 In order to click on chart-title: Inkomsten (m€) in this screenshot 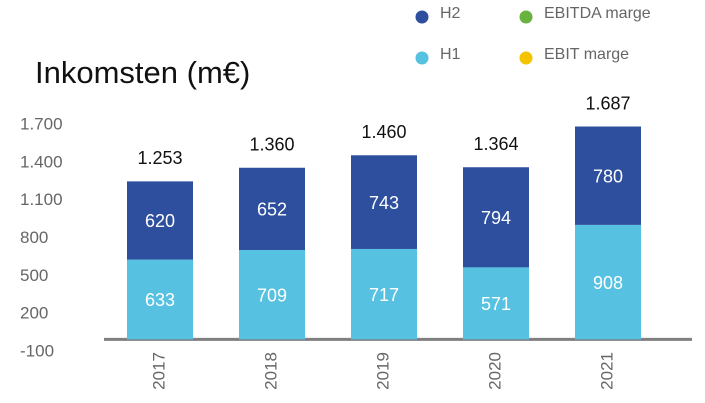, I will do `click(142, 72)`.